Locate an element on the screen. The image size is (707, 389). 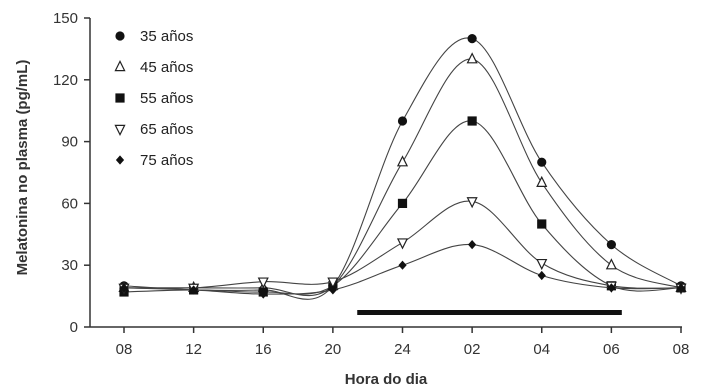
x-tick-label: 24 is located at coordinates (402, 349).